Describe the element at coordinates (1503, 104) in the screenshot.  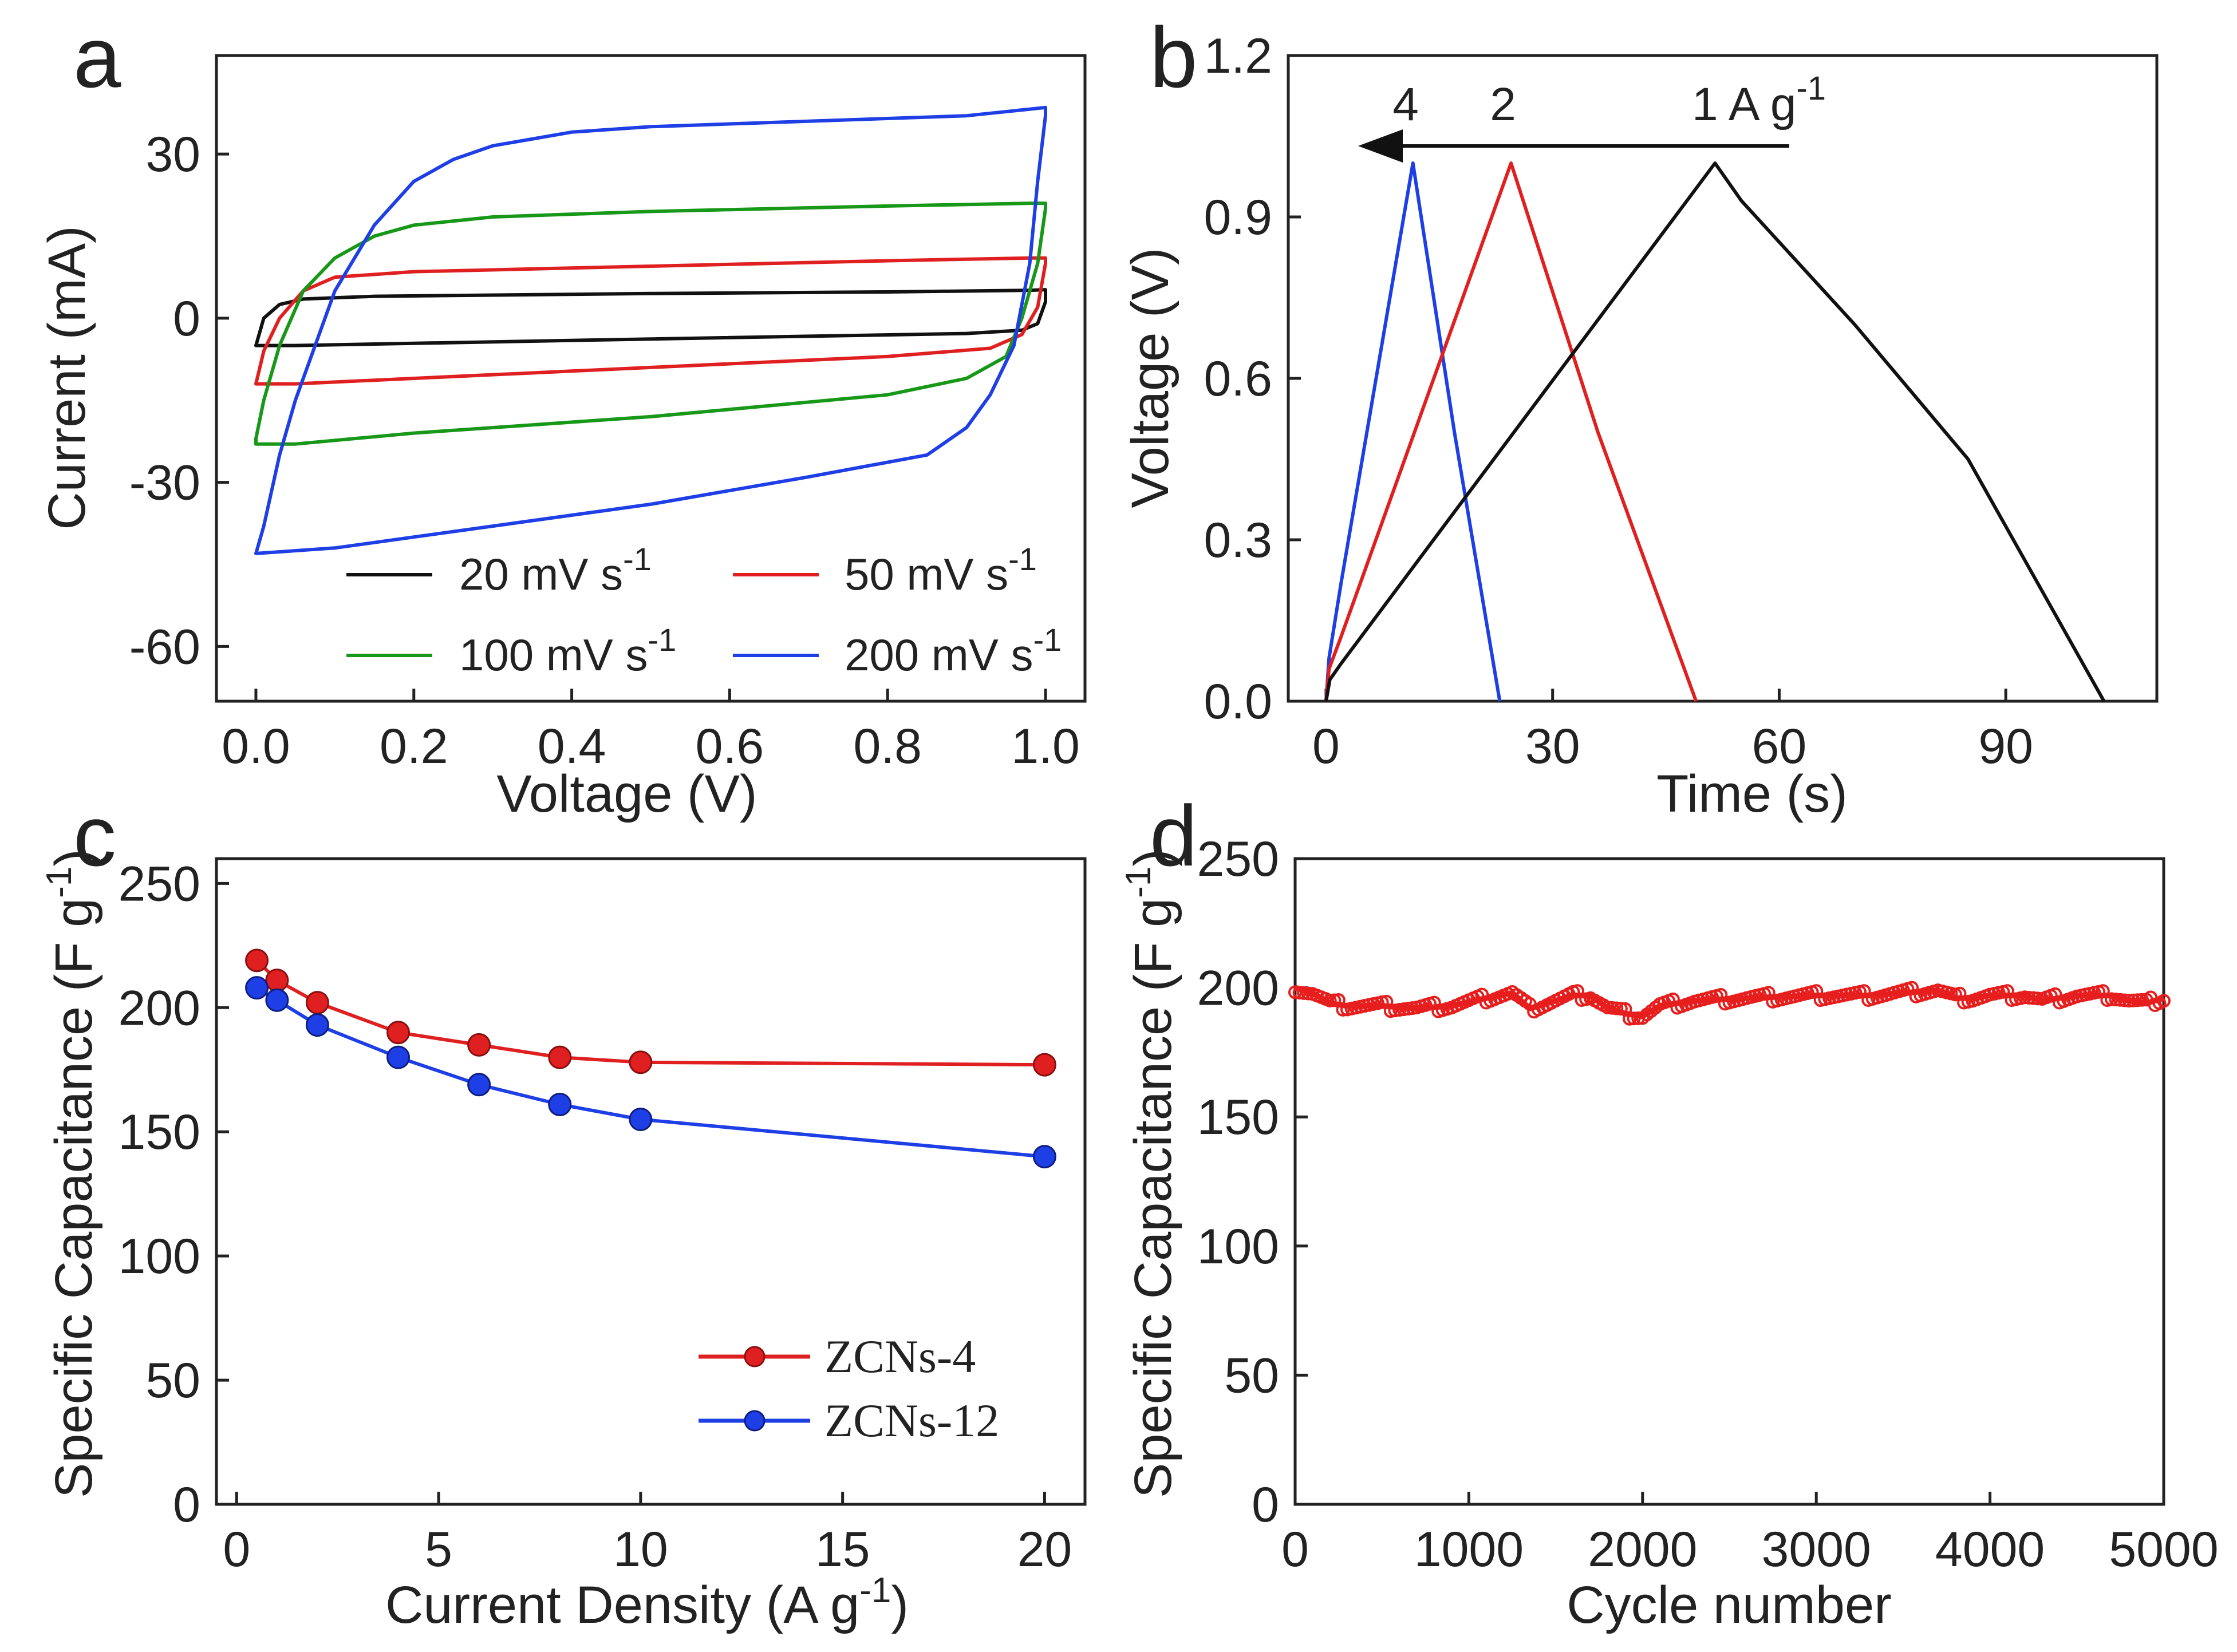
I see `annotation-2: 2` at that location.